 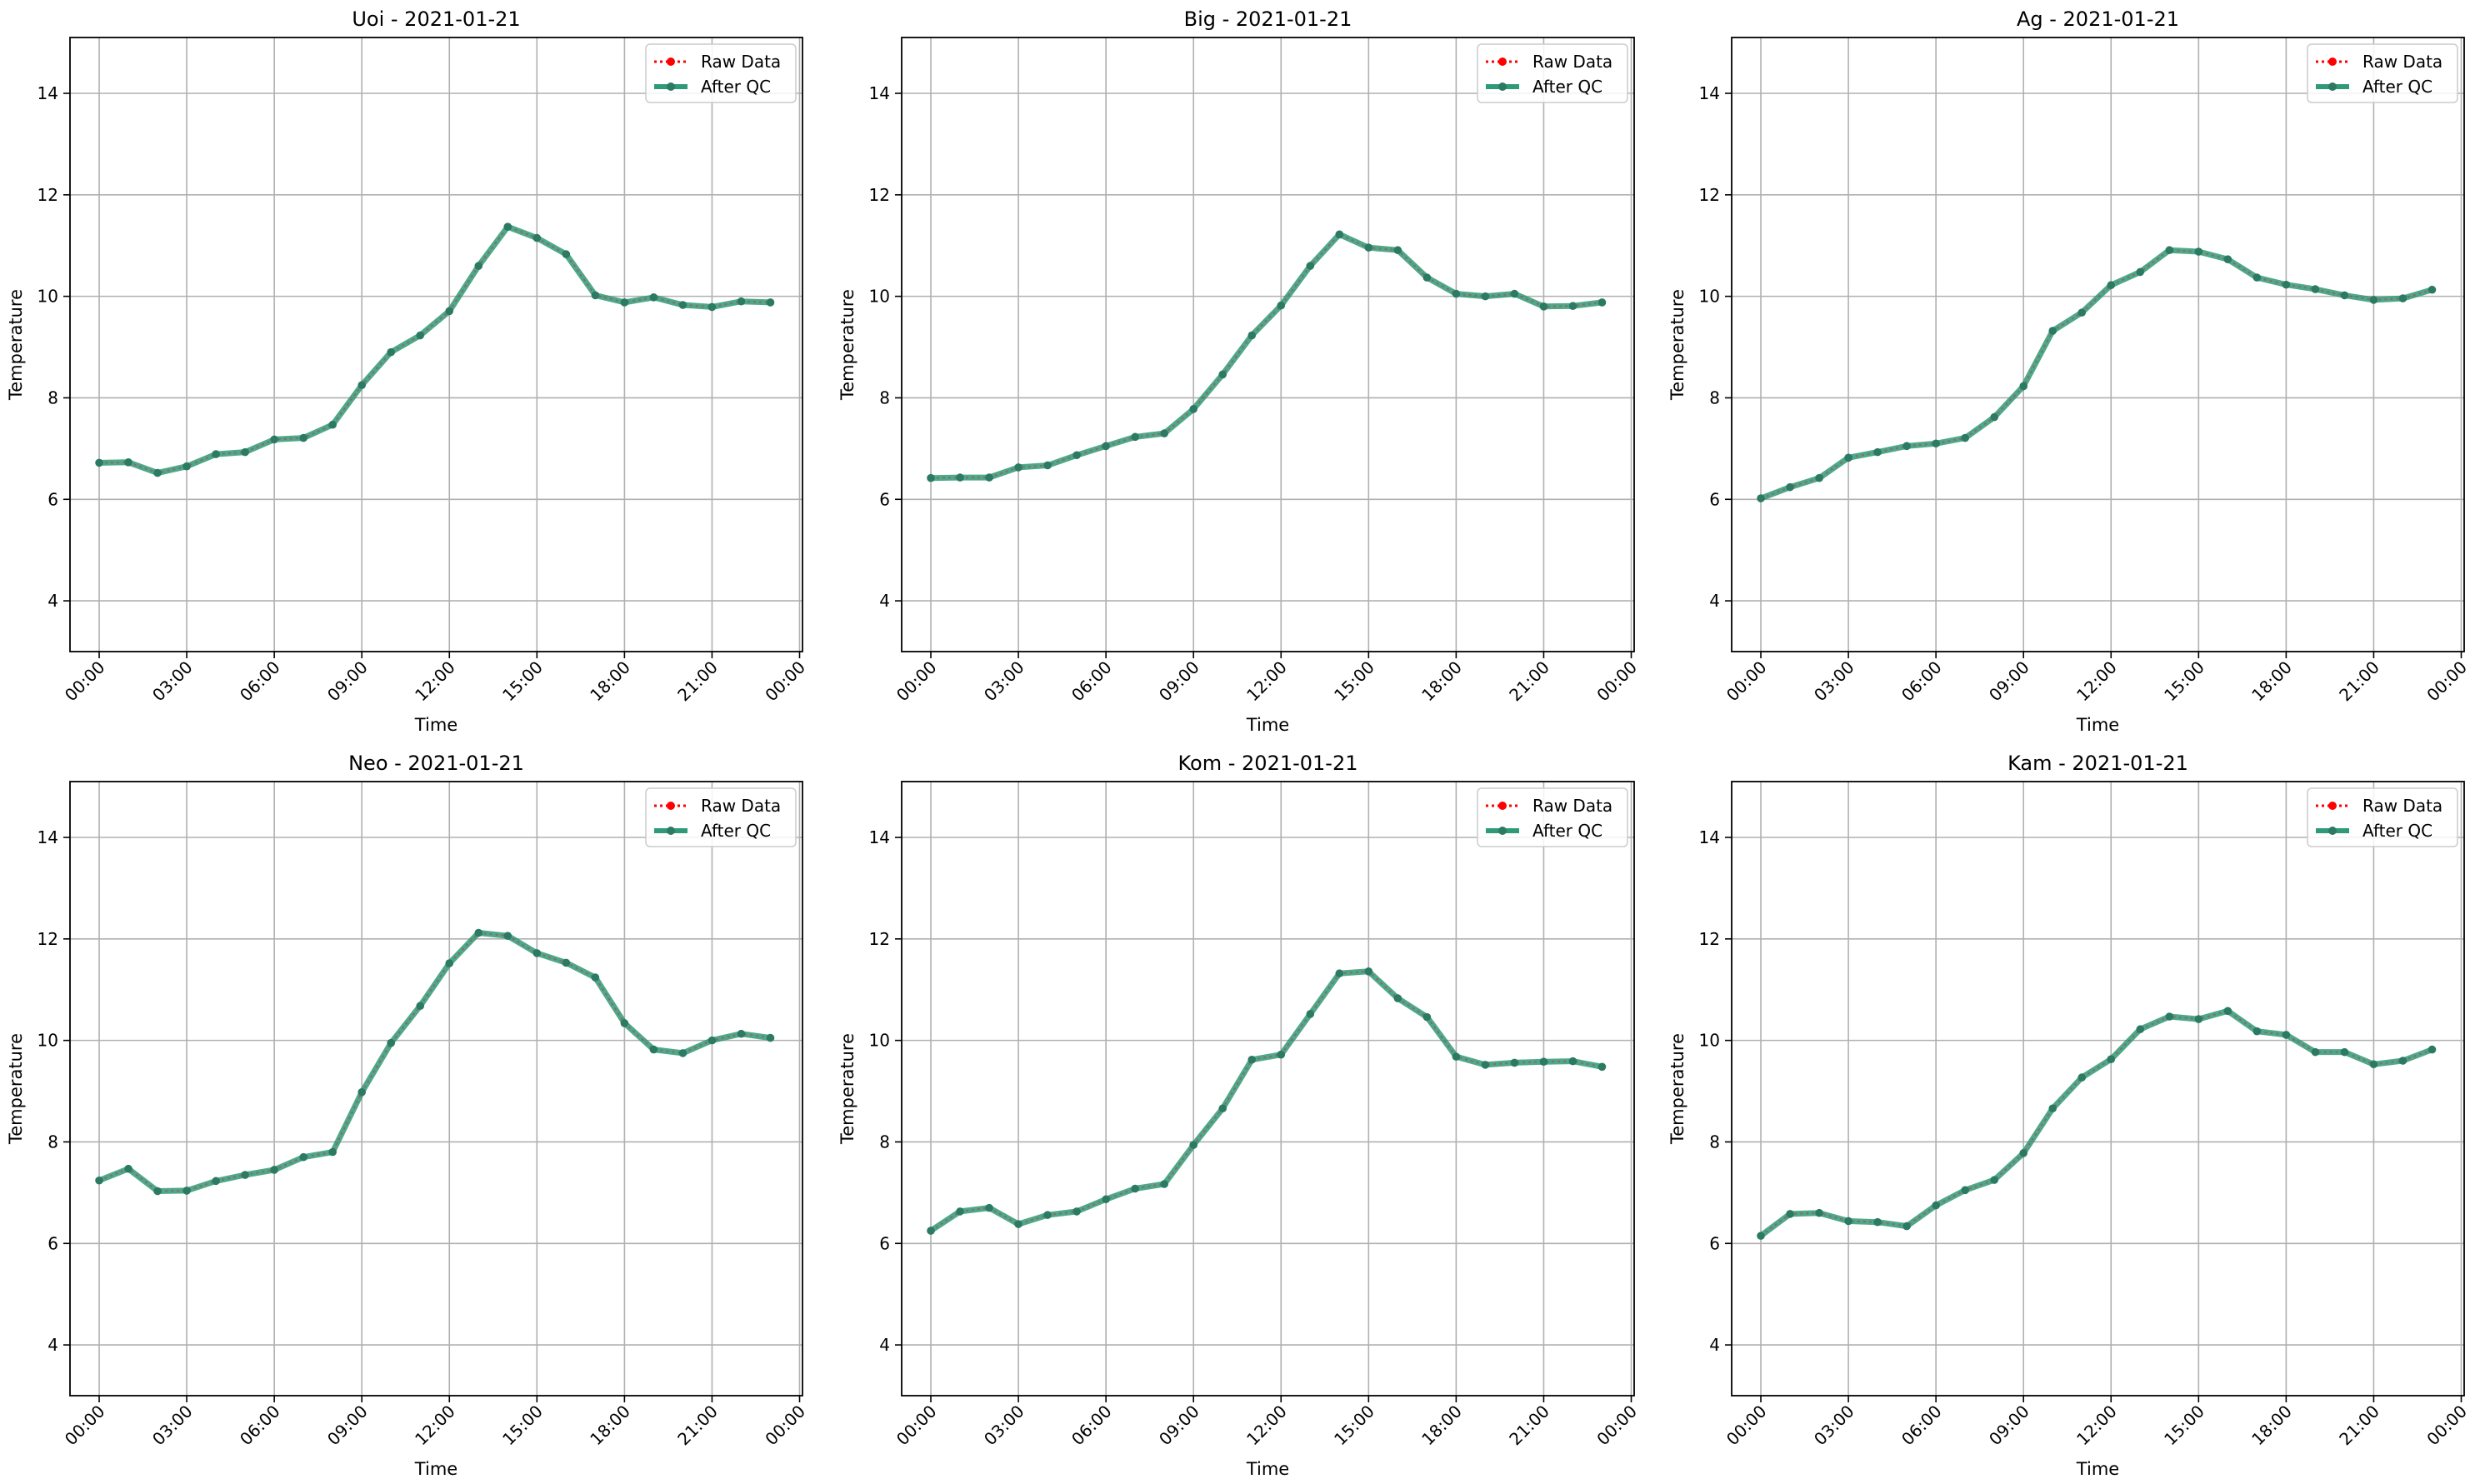 I want to click on y-tick-label: 4, so click(x=1715, y=601).